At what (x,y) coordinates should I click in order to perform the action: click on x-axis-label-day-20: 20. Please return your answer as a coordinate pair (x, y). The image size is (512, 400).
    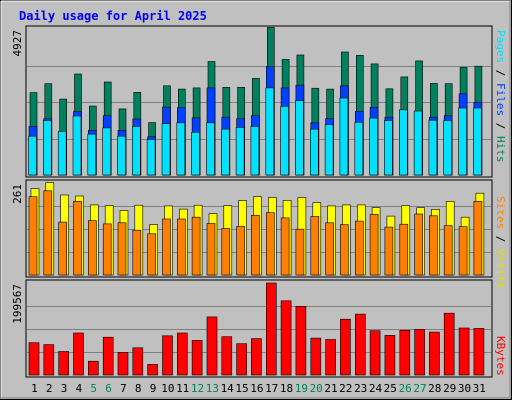
    Looking at the image, I should click on (316, 388).